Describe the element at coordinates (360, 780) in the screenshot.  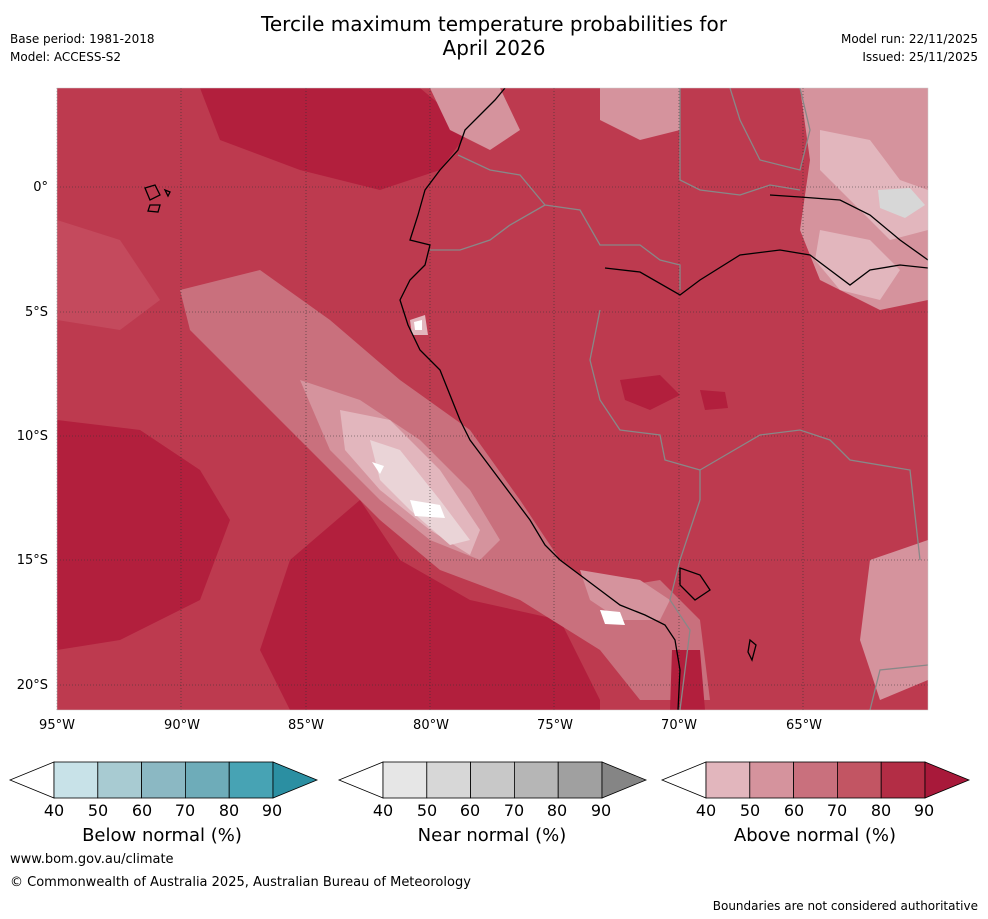
I see `near-extend-low` at that location.